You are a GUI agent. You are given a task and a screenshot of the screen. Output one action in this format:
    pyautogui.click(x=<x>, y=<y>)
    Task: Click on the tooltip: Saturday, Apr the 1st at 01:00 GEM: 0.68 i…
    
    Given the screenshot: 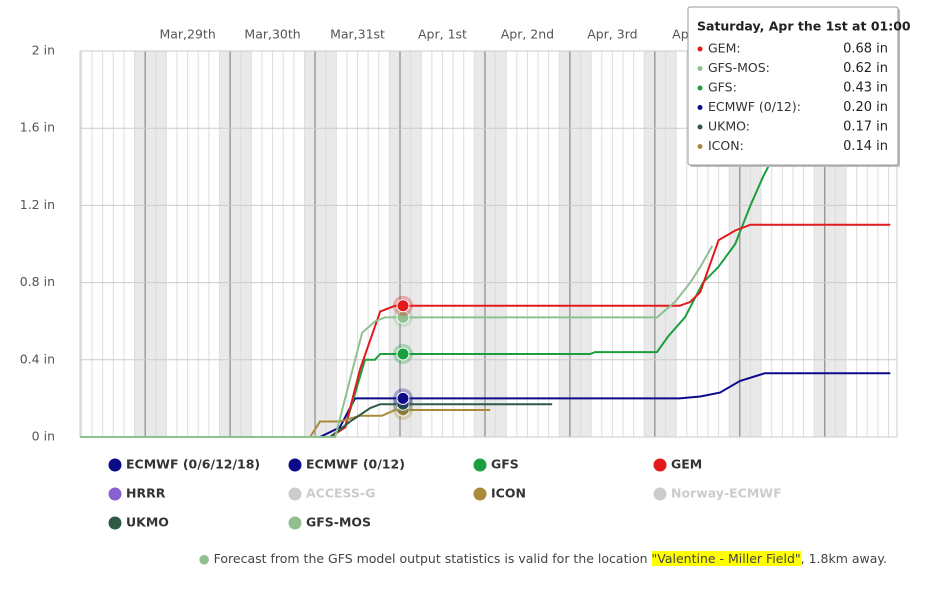 What is the action you would take?
    pyautogui.click(x=799, y=86)
    